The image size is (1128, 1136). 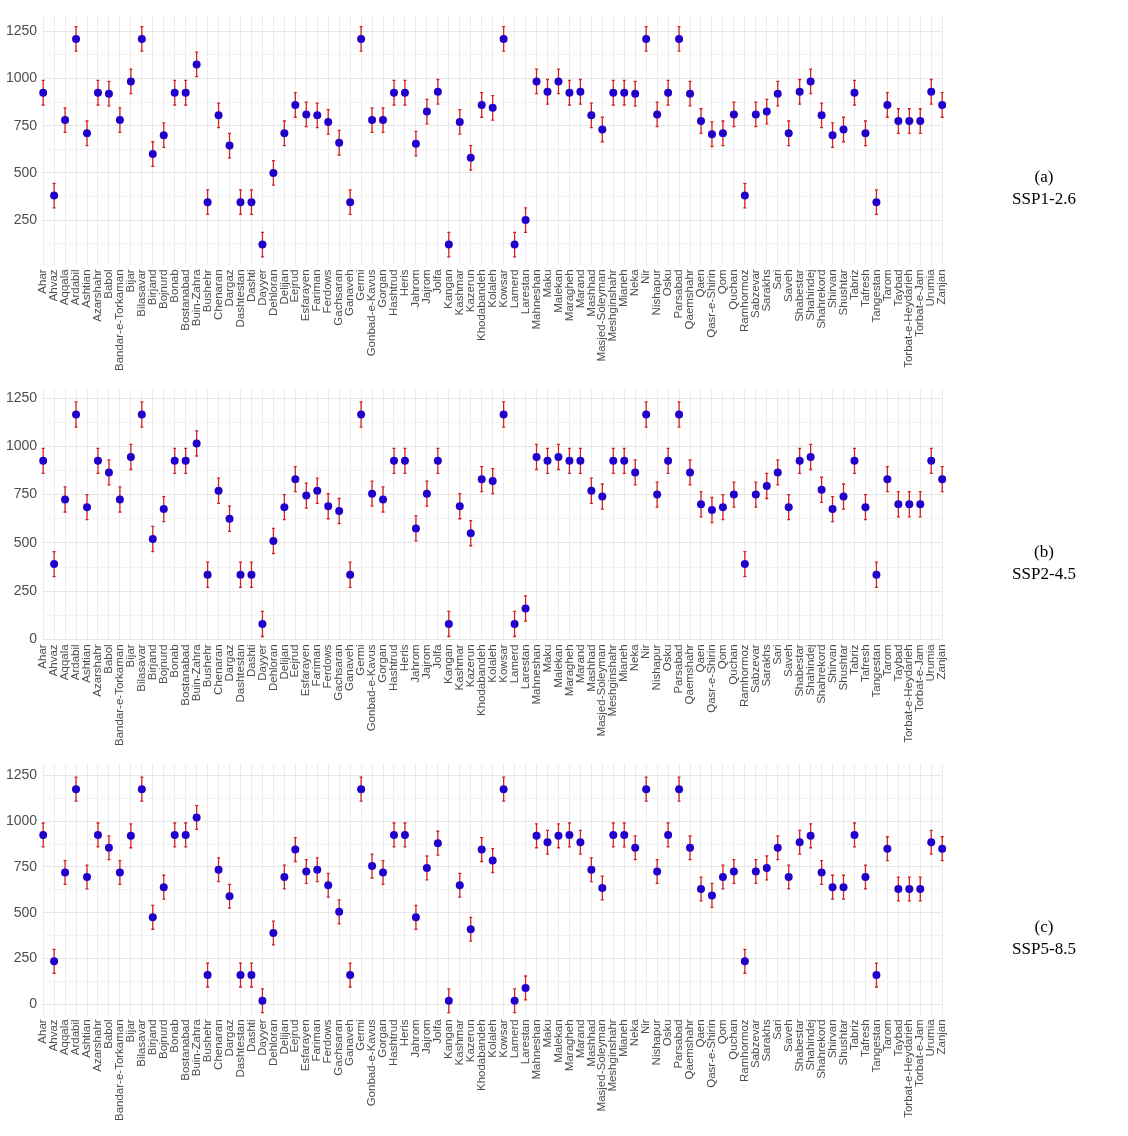 I want to click on x-tick-label: Quchan, so click(x=733, y=289).